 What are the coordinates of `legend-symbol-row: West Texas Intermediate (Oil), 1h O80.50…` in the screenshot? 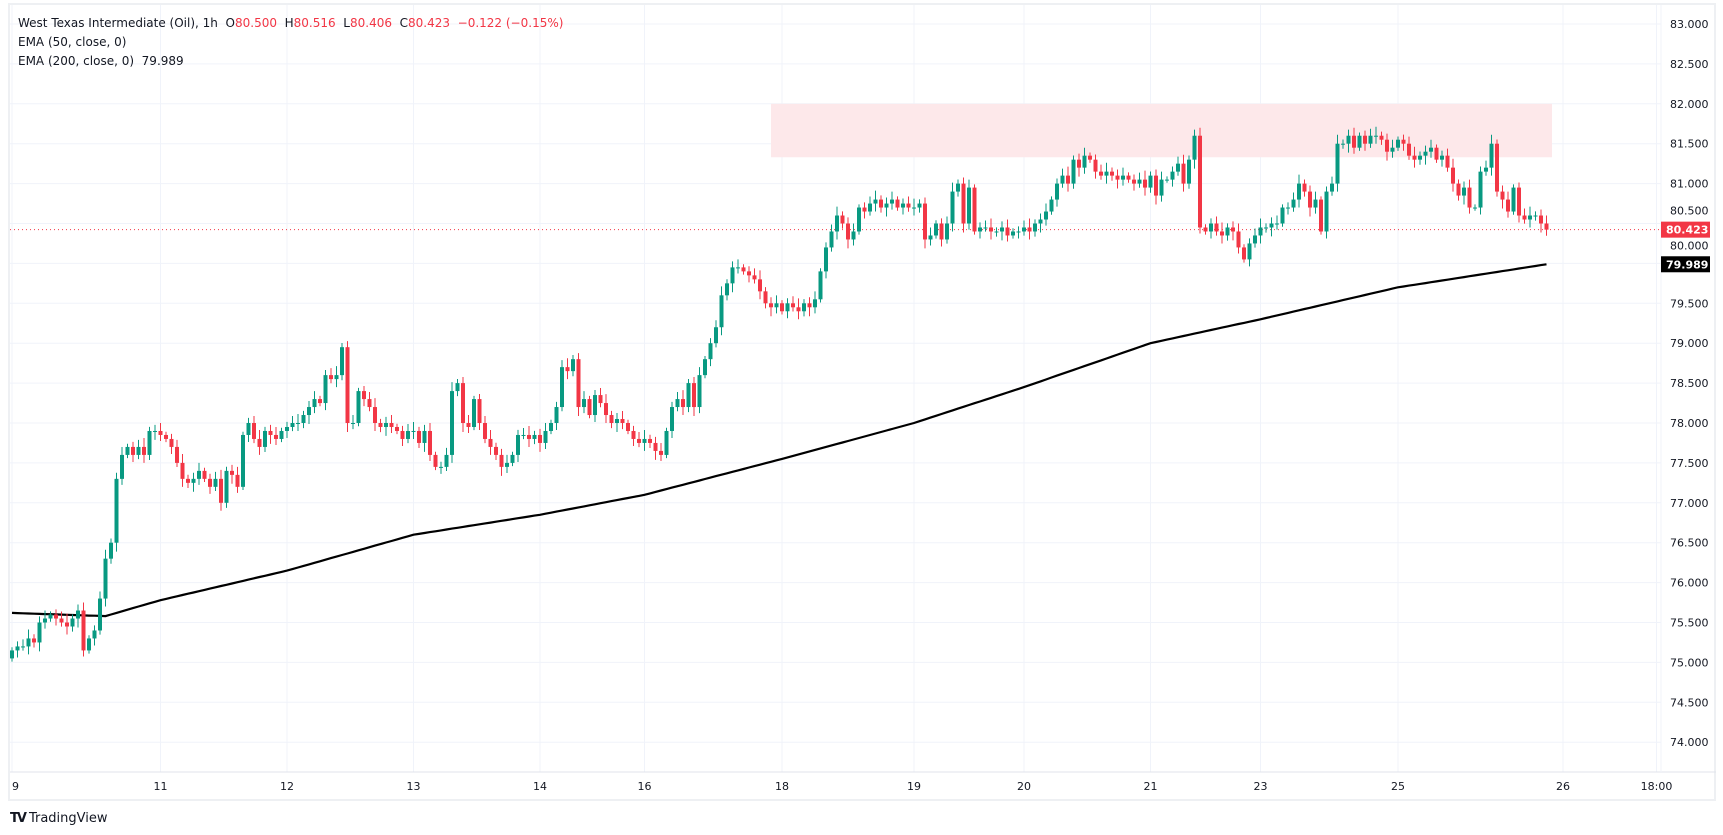 It's located at (290, 23).